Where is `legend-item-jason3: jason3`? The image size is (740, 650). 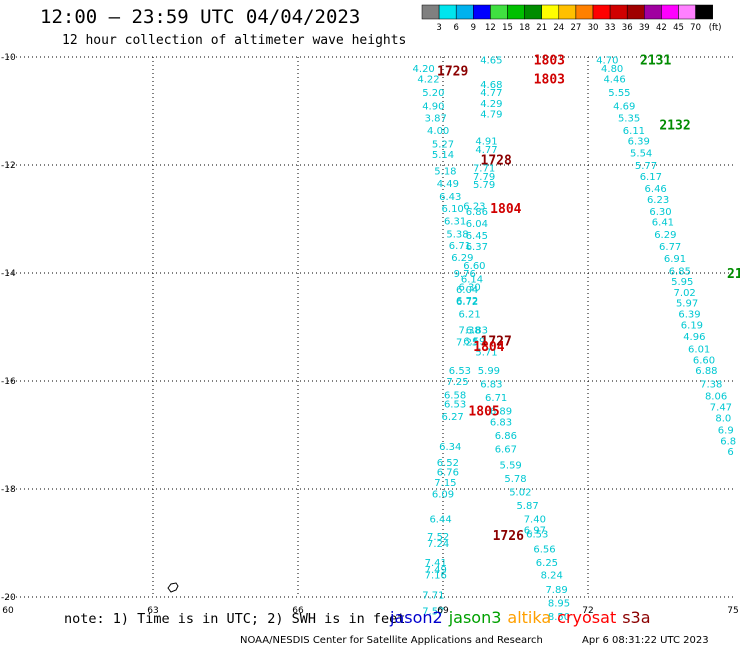 legend-item-jason3: jason3 is located at coordinates (475, 617).